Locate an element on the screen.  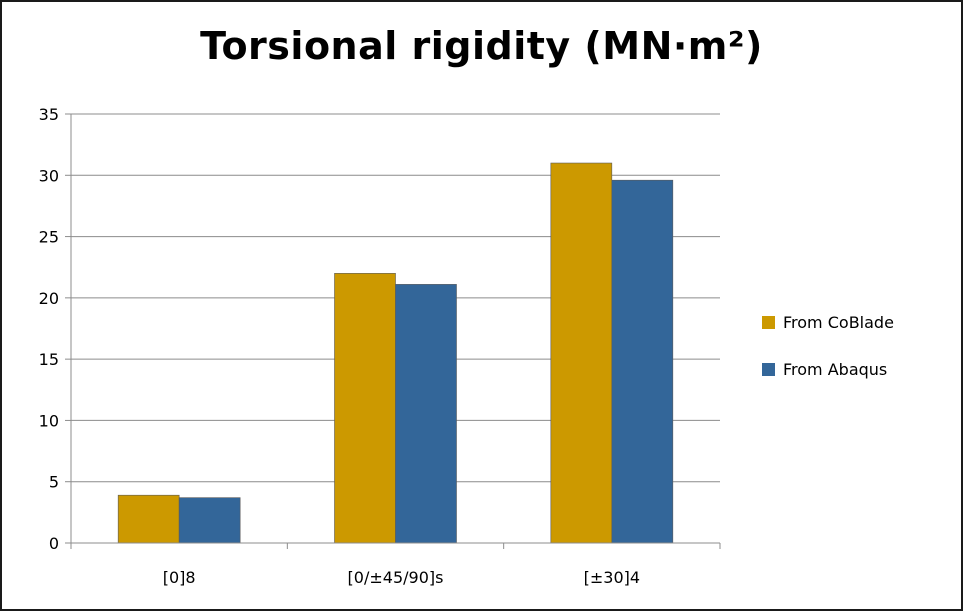
y-tick-label: 25 is located at coordinates (49, 237).